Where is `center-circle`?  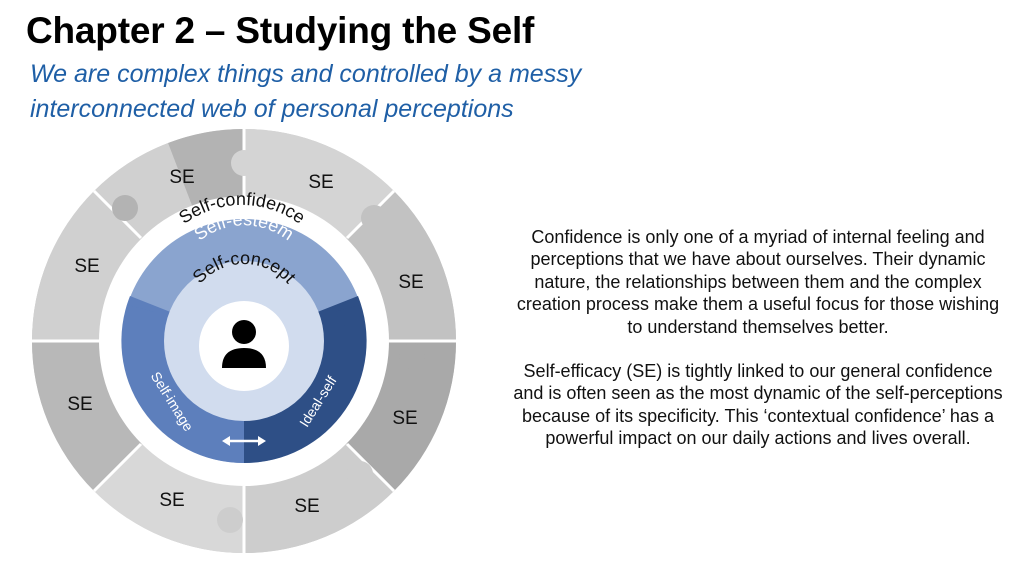 center-circle is located at coordinates (244, 346).